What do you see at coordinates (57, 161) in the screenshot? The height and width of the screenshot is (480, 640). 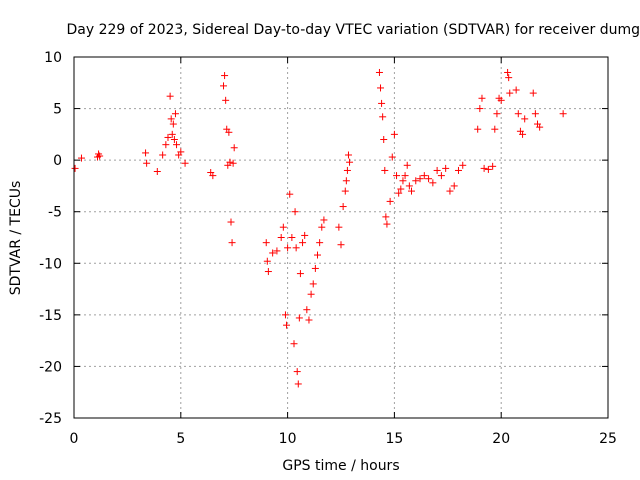 I see `y-tick-label: 0` at bounding box center [57, 161].